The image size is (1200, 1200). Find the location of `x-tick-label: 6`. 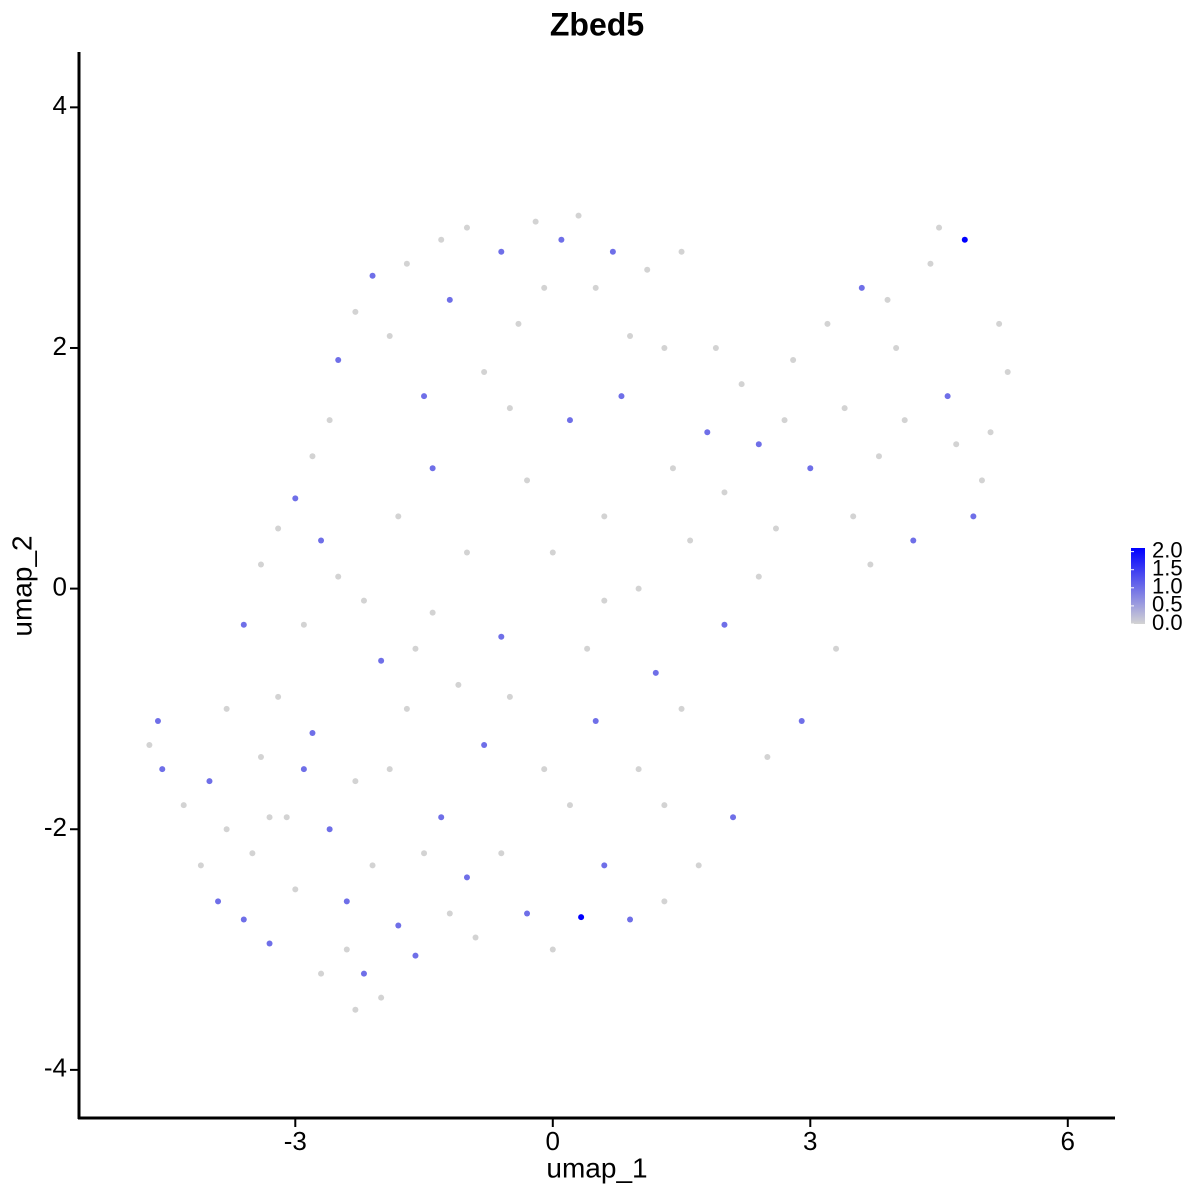

x-tick-label: 6 is located at coordinates (1068, 1141).